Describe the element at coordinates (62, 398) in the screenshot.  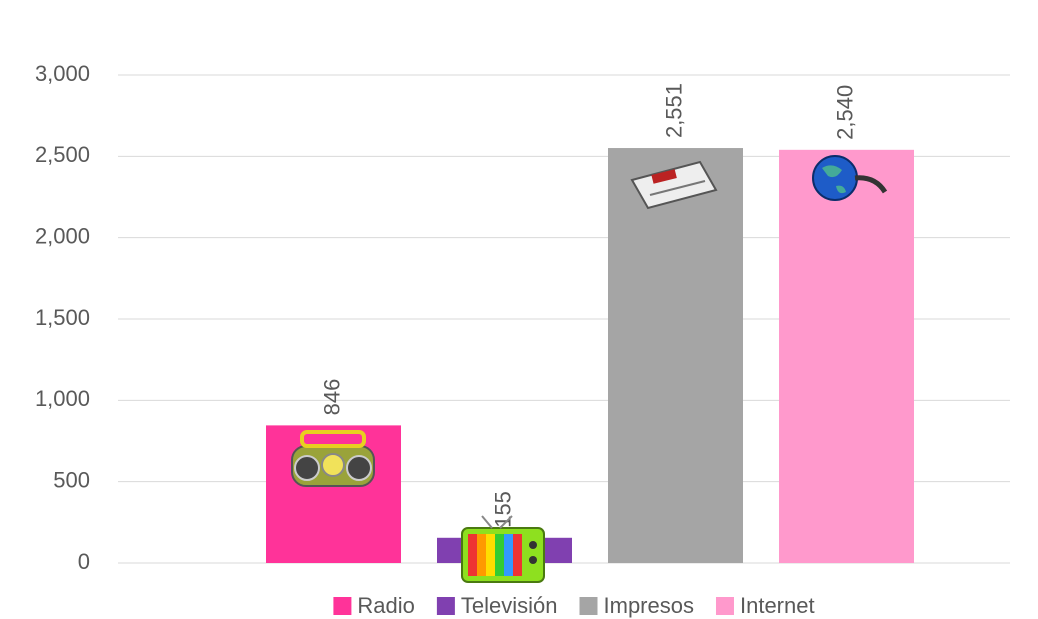
I see `y-tick-label: 1,000` at that location.